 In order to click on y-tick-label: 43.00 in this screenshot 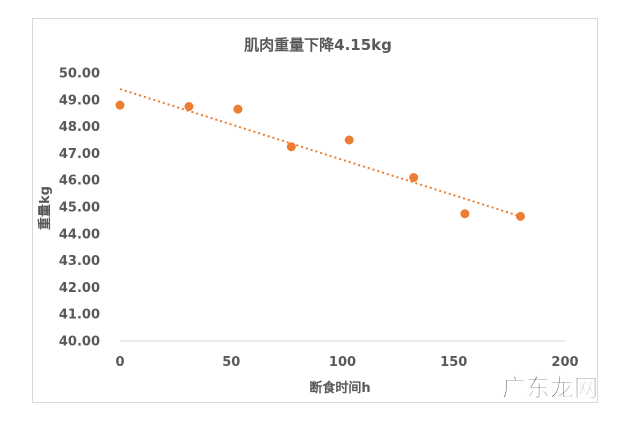, I will do `click(79, 261)`.